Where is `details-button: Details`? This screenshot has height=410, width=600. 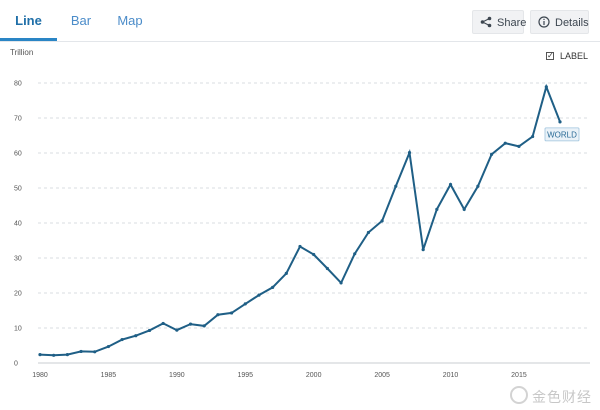 details-button: Details is located at coordinates (559, 22).